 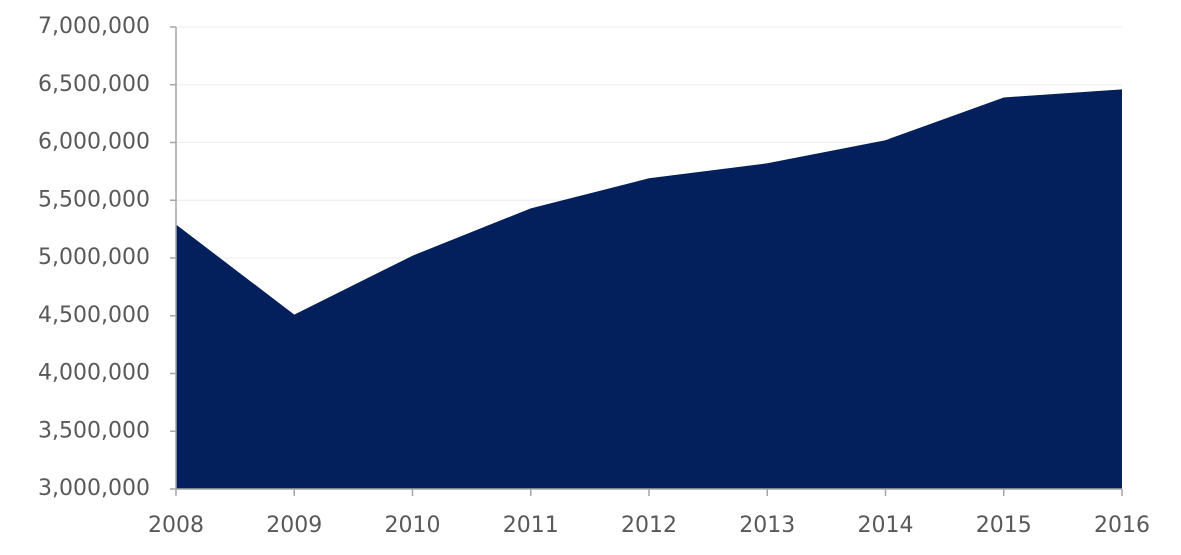 I want to click on x-tick-label: 2012, so click(x=649, y=525).